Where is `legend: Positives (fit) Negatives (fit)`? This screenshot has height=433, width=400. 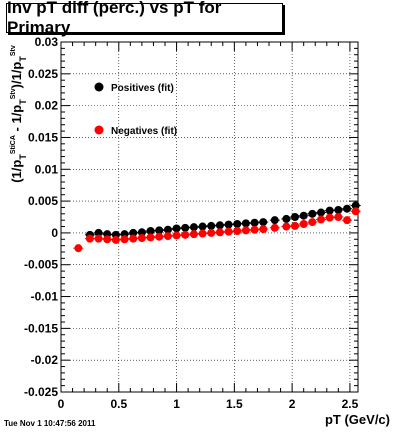
legend: Positives (fit) Negatives (fit) is located at coordinates (135, 109).